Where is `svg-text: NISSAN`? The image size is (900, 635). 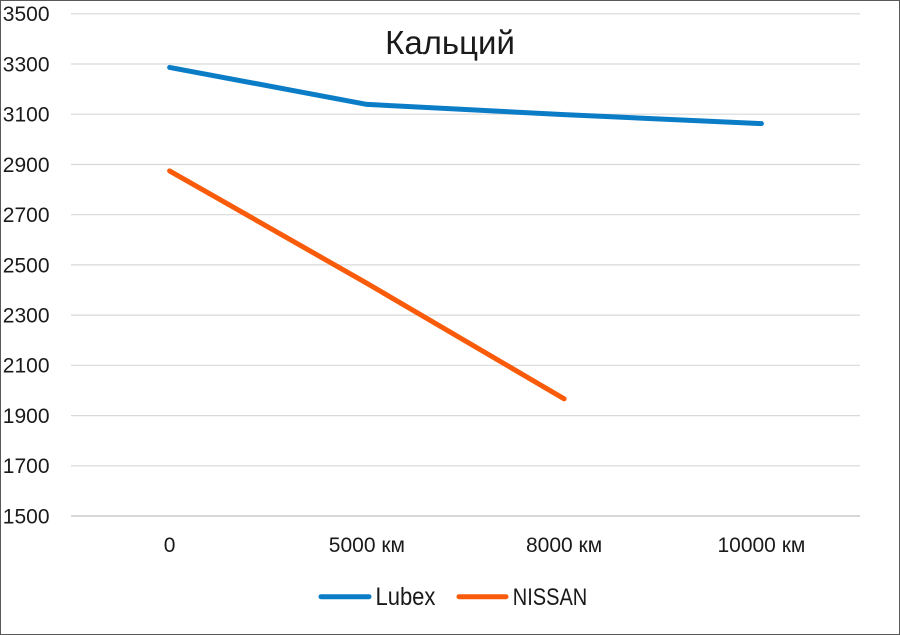
svg-text: NISSAN is located at coordinates (550, 596).